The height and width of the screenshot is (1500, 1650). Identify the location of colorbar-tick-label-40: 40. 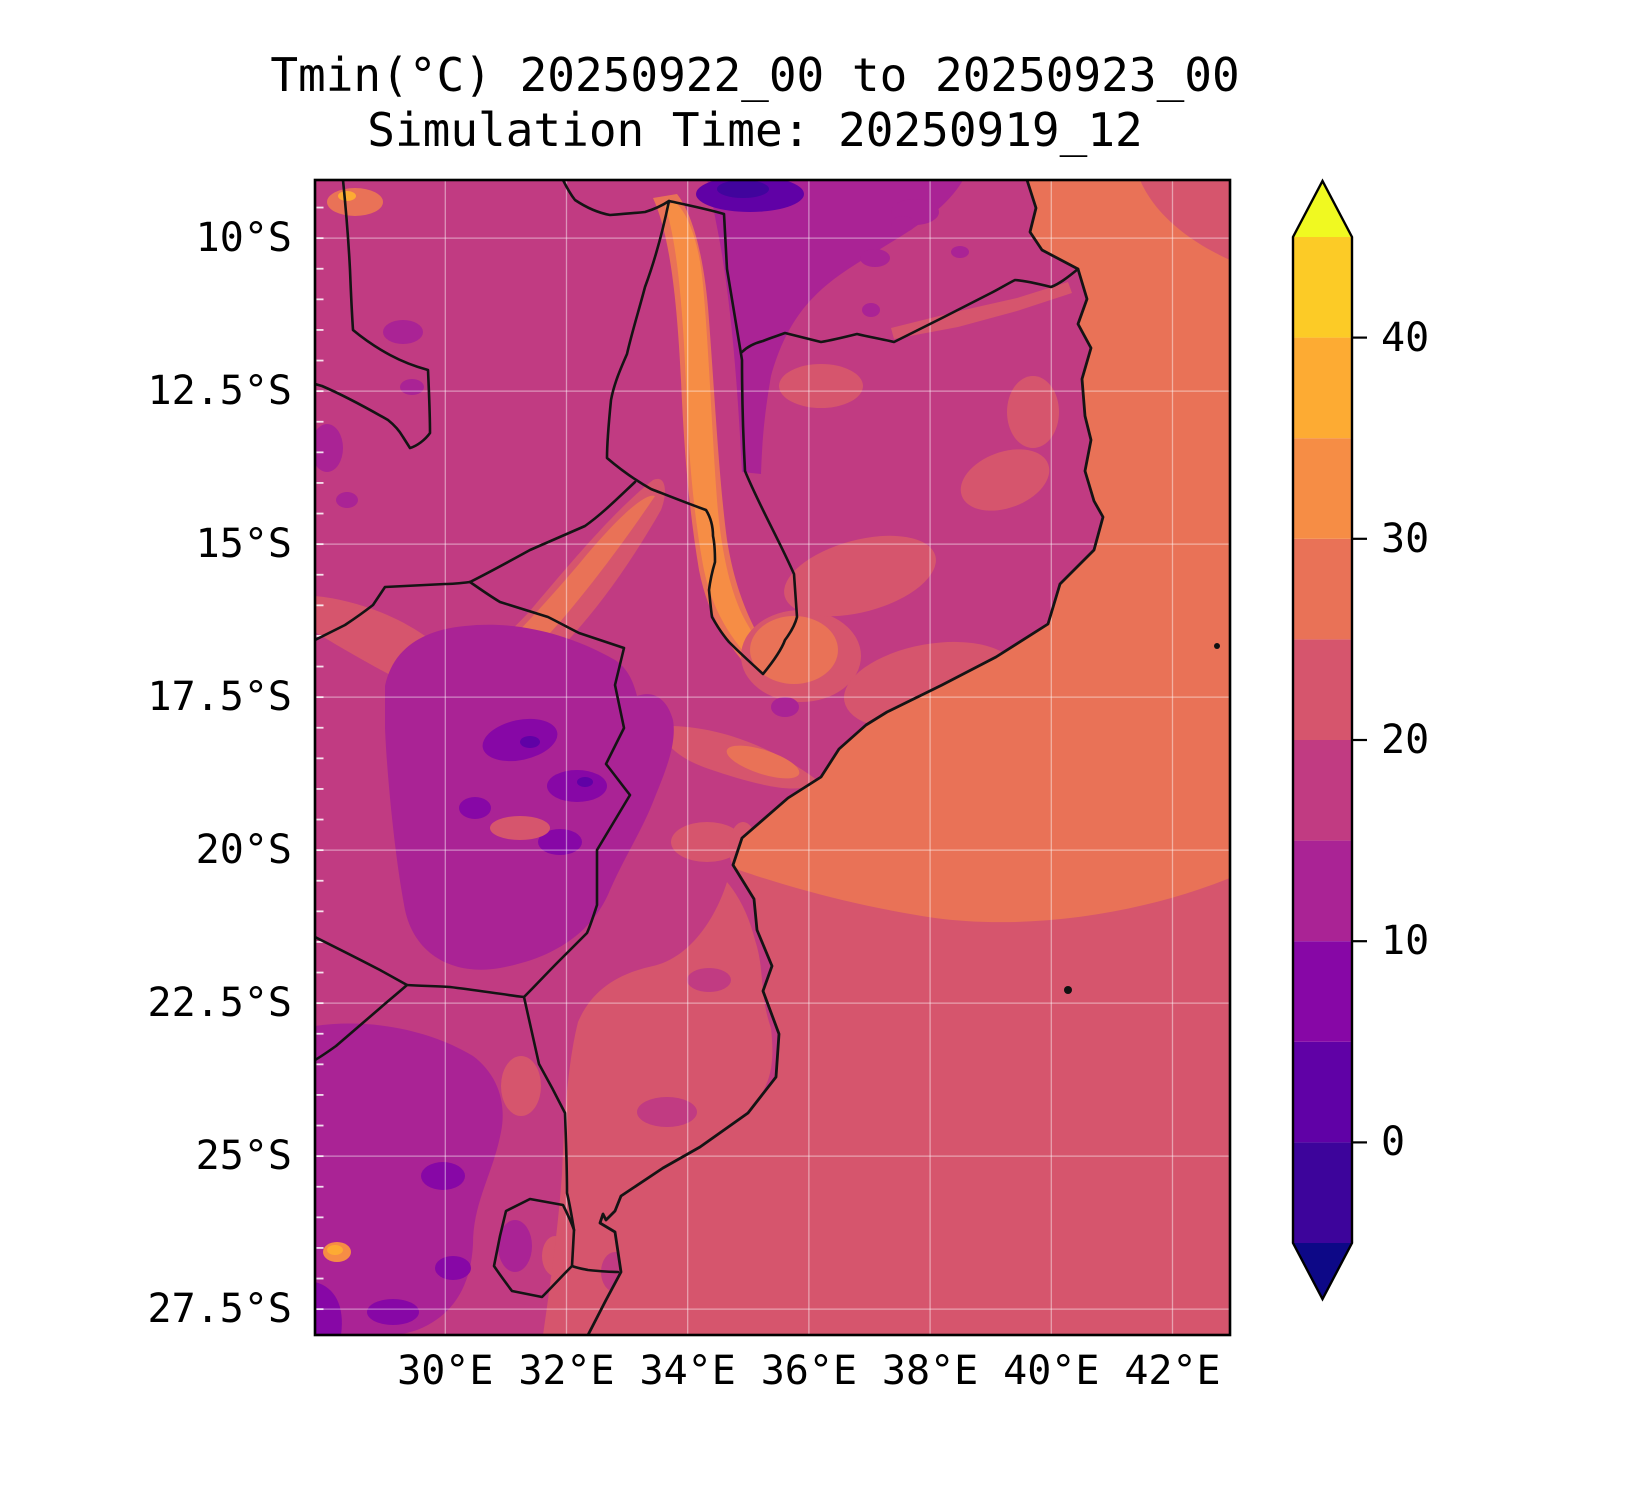
(1405, 337).